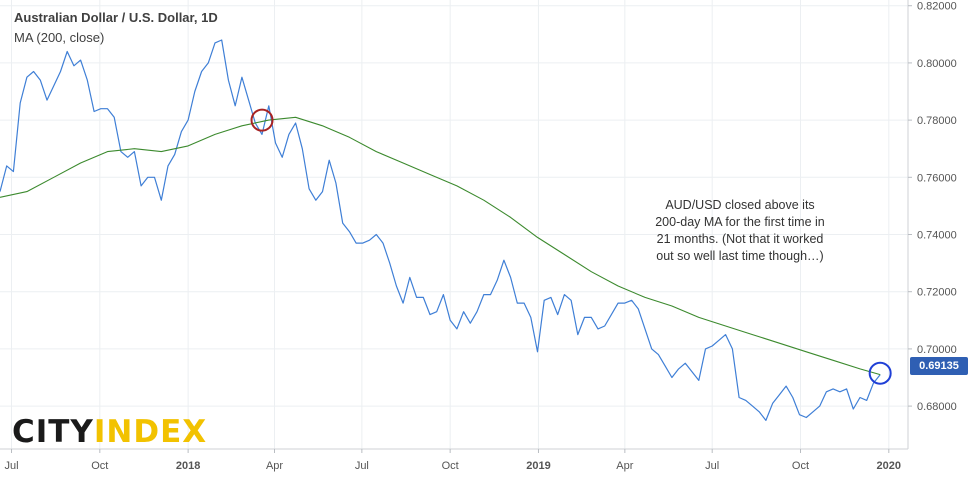  Describe the element at coordinates (937, 236) in the screenshot. I see `y-tick-label: 0.74000` at that location.